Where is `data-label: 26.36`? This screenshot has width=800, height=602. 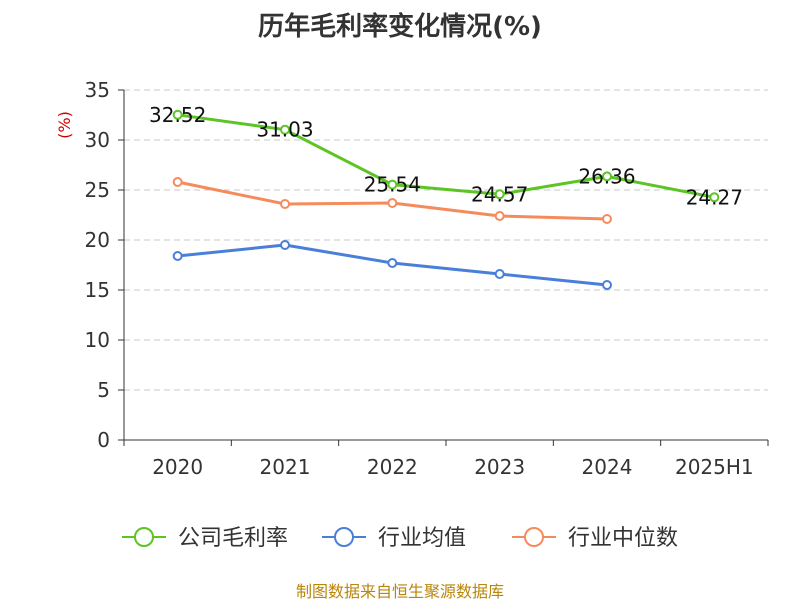
data-label: 26.36 is located at coordinates (606, 176).